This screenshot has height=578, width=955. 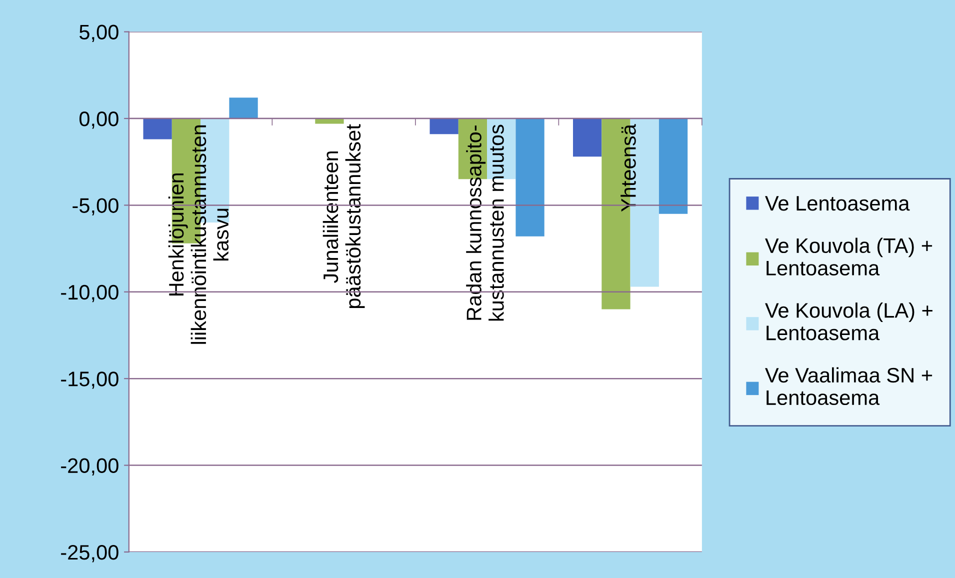 What do you see at coordinates (837, 203) in the screenshot?
I see `legend-label: Ve Lentoasema` at bounding box center [837, 203].